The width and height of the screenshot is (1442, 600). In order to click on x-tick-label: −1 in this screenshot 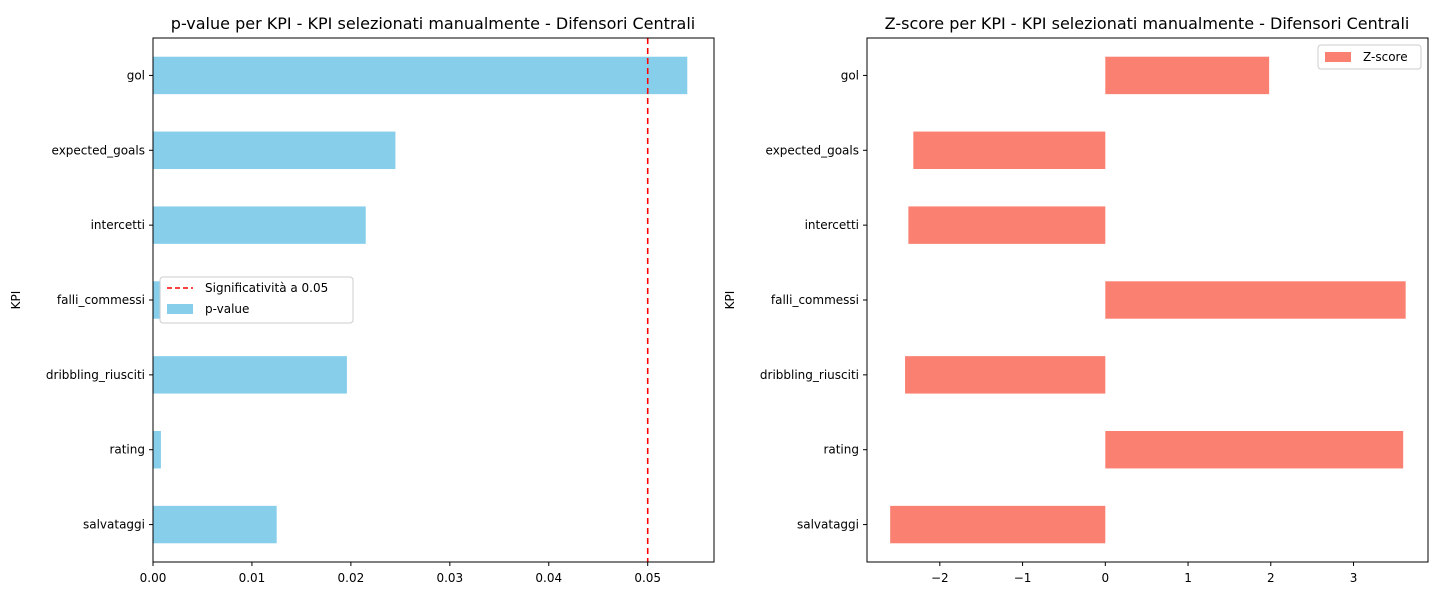, I will do `click(1023, 578)`.